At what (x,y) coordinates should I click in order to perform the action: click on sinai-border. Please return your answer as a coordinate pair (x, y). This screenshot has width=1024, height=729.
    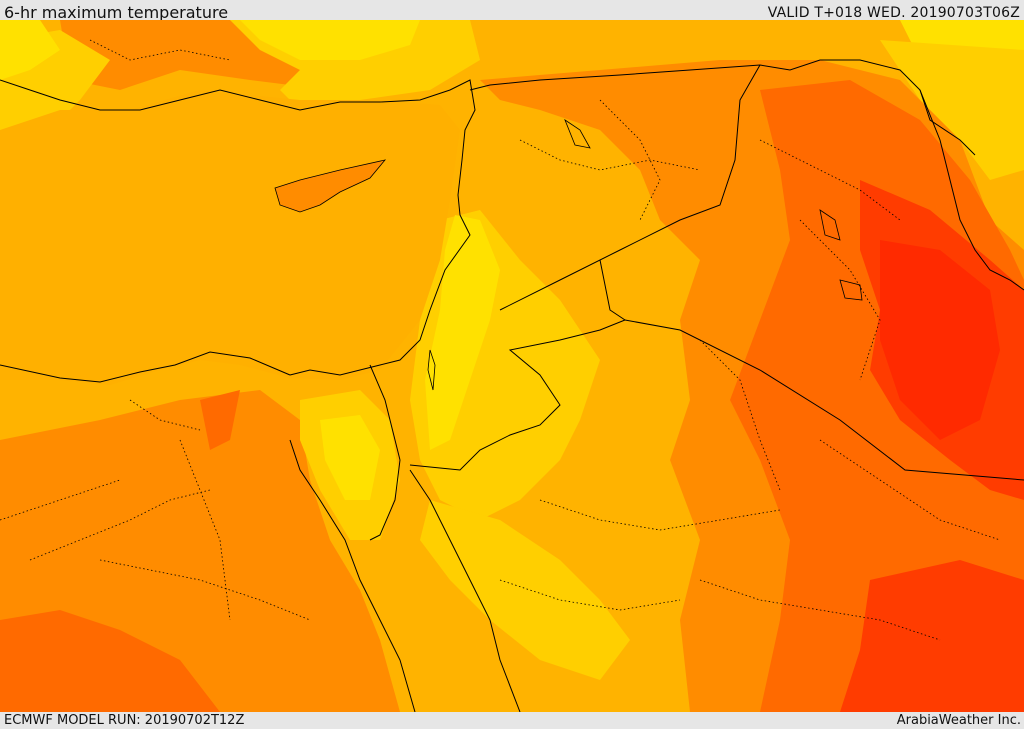
    Looking at the image, I should click on (385, 412).